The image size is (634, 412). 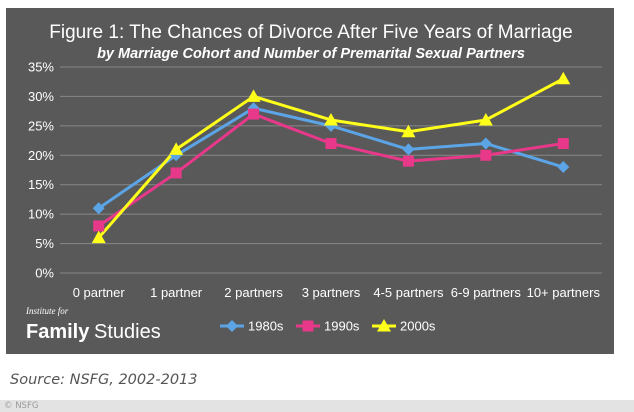 I want to click on legend-marker-2000s, so click(x=384, y=325).